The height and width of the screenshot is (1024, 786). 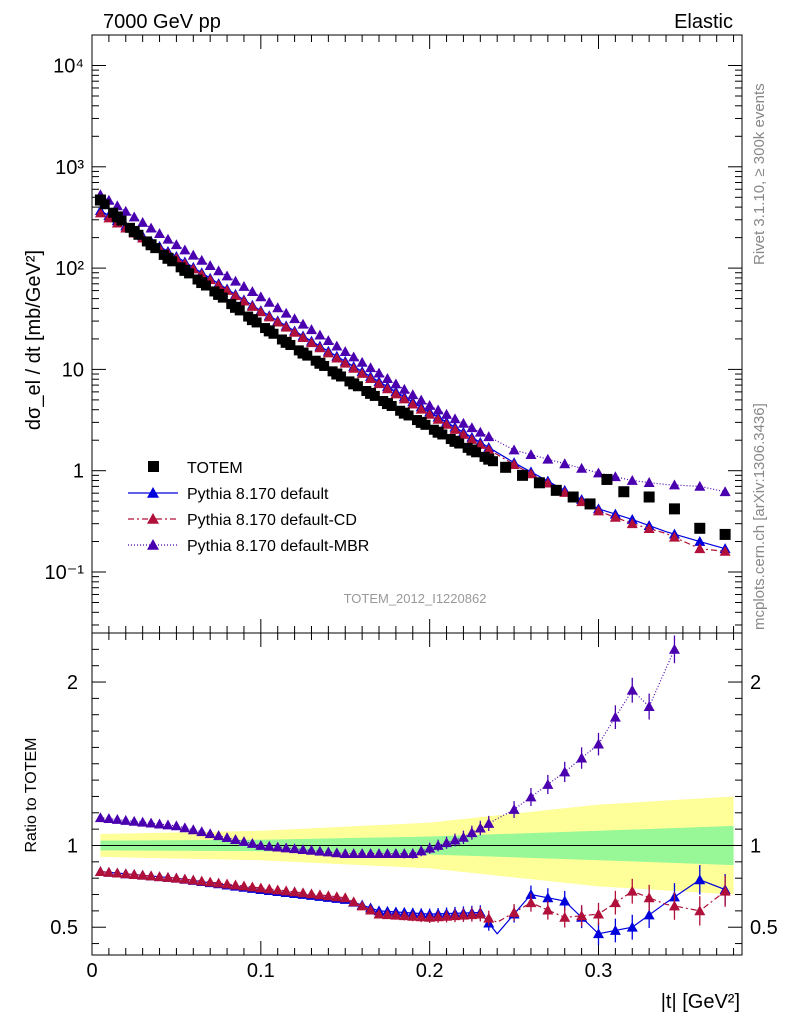 What do you see at coordinates (759, 174) in the screenshot?
I see `rivet-label: Rivet 3.1.10, ≥ 300k events` at bounding box center [759, 174].